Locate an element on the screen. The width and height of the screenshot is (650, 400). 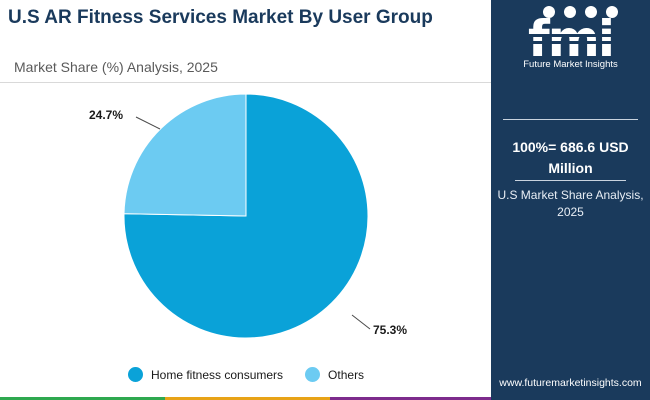
fmi-logo: fmi is located at coordinates (570, 37).